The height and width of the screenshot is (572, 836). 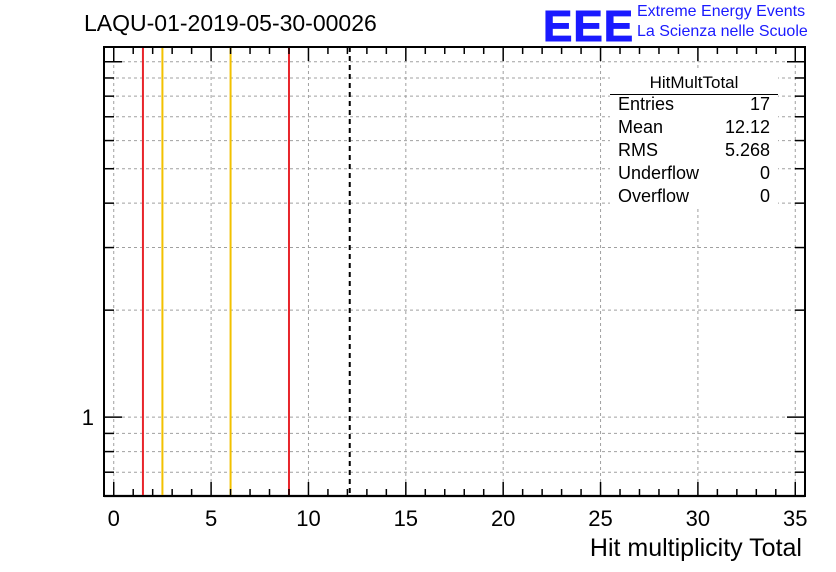 I want to click on x-axis-label: Hit multiplicity Total, so click(x=695, y=548).